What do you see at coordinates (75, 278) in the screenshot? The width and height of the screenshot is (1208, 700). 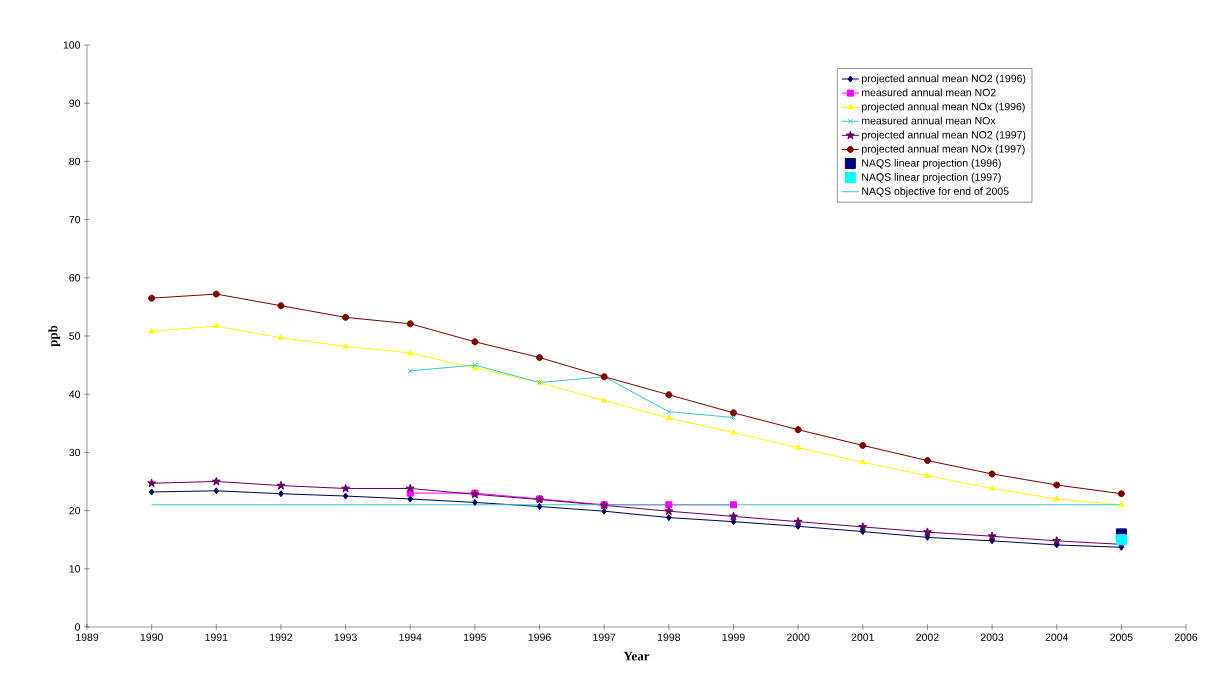 I see `y-tick-label: 60` at bounding box center [75, 278].